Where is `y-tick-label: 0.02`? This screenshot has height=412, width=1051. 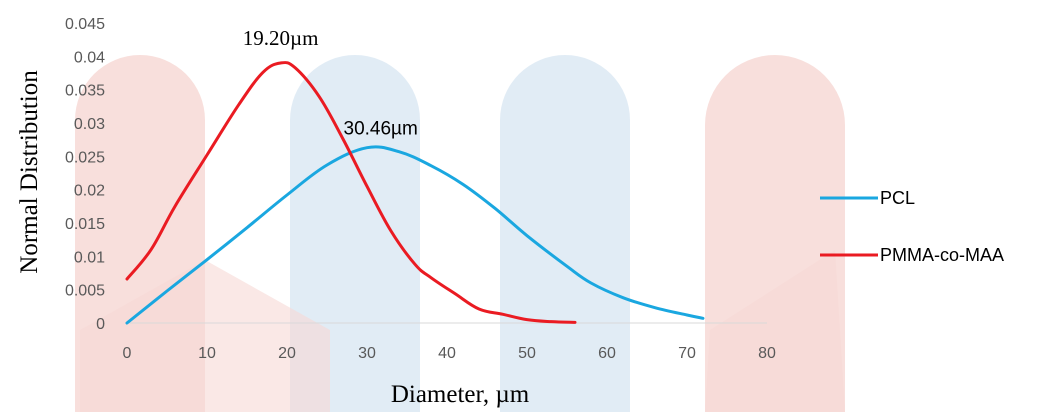 y-tick-label: 0.02 is located at coordinates (89, 191).